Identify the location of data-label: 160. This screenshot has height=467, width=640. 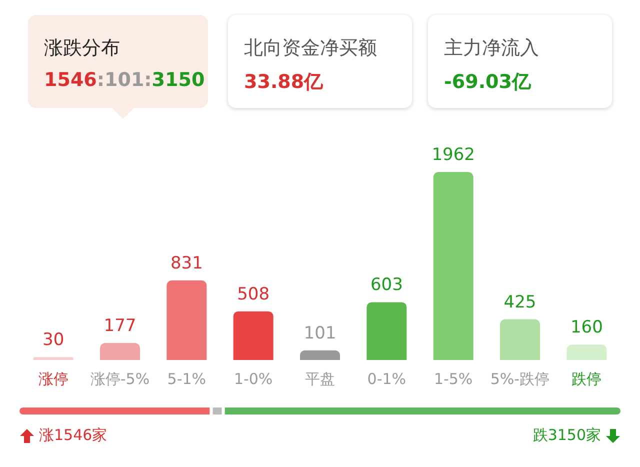
(586, 328).